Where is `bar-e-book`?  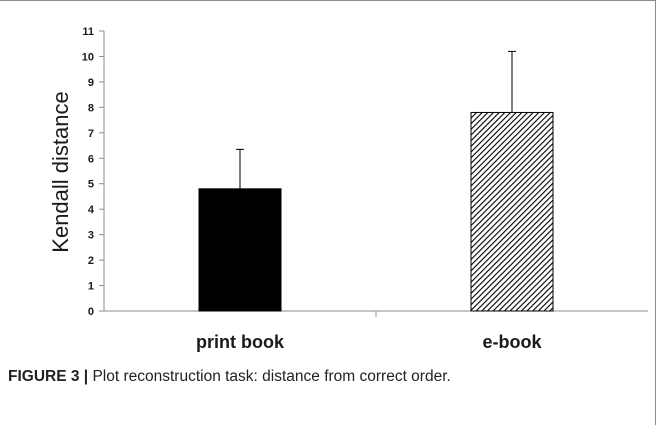 bar-e-book is located at coordinates (512, 211).